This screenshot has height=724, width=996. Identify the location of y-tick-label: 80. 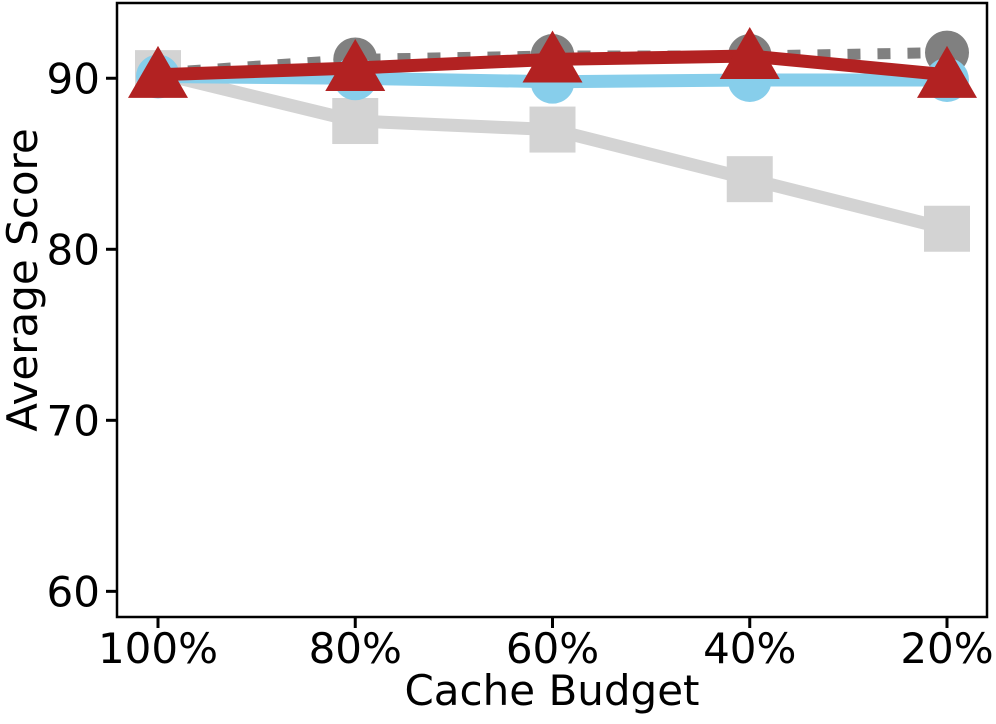
(73, 249).